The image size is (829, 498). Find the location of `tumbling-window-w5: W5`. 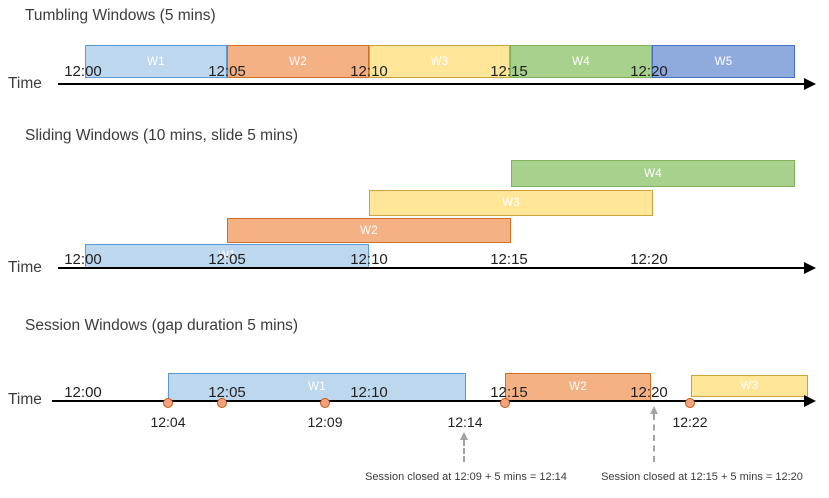

tumbling-window-w5: W5 is located at coordinates (723, 61).